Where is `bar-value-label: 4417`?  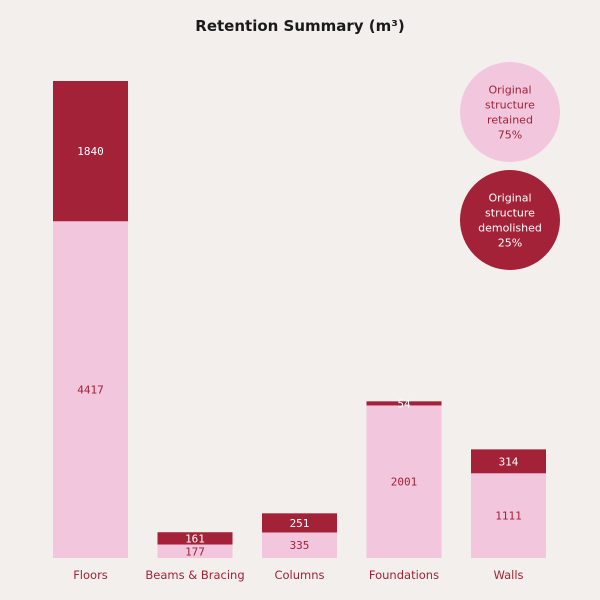
bar-value-label: 4417 is located at coordinates (90, 390).